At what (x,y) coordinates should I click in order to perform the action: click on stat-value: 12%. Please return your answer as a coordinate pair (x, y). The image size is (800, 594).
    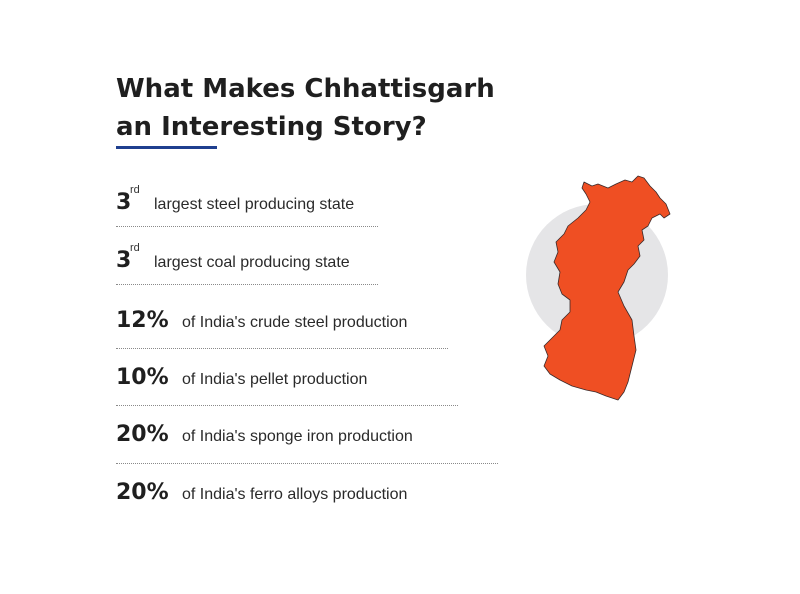
    Looking at the image, I should click on (142, 320).